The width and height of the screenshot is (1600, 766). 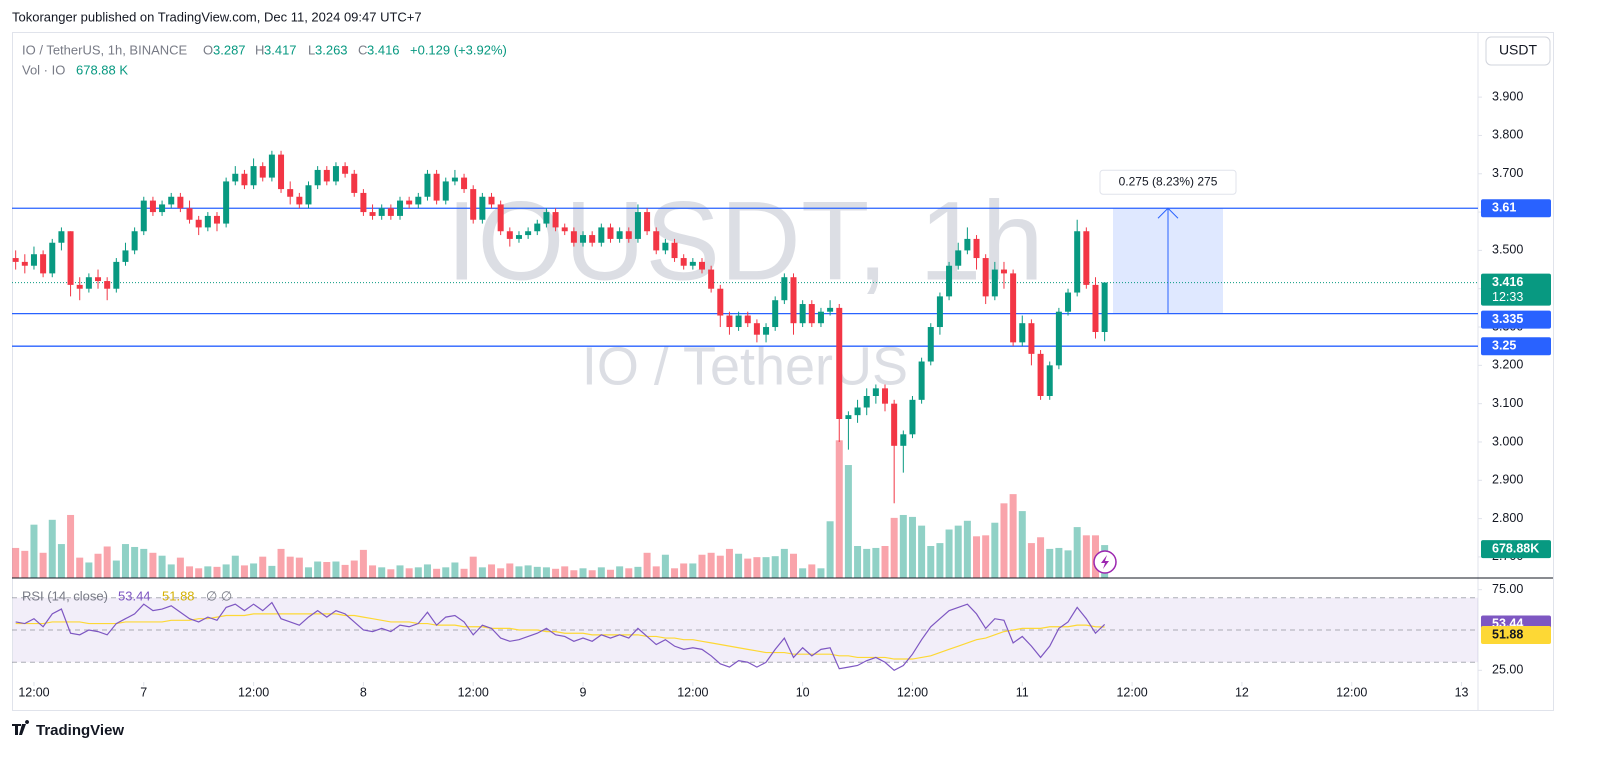 What do you see at coordinates (1507, 480) in the screenshot?
I see `y-tick-label: 2.900` at bounding box center [1507, 480].